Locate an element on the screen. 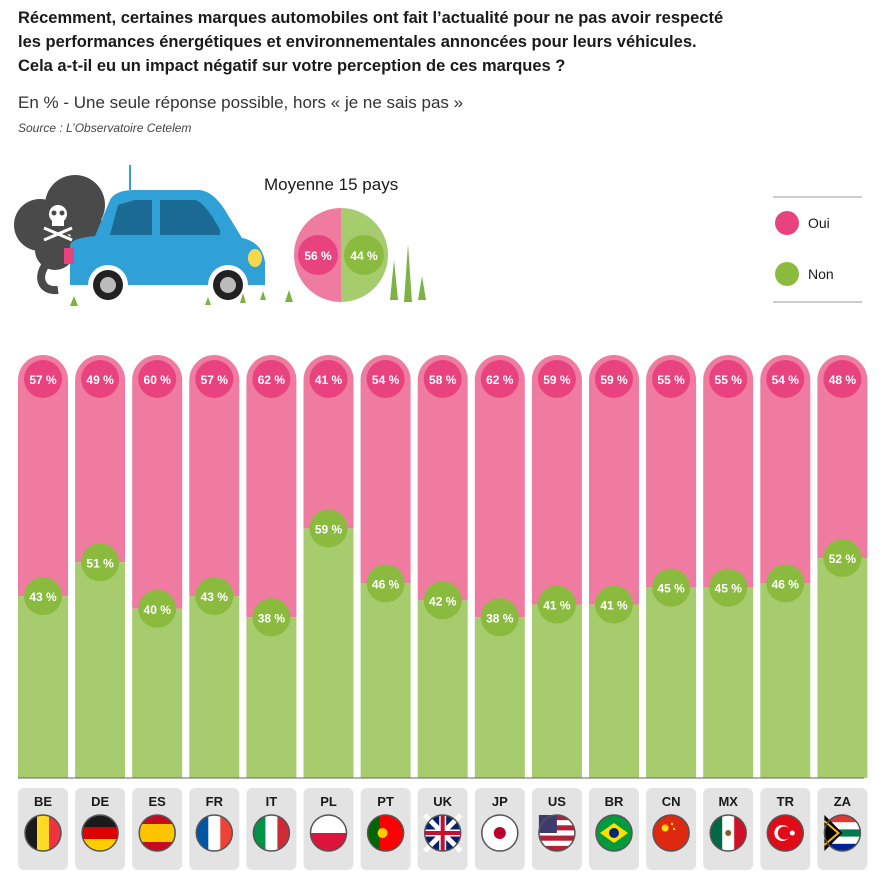 Image resolution: width=880 pixels, height=878 pixels. oui-value-label: 59 % is located at coordinates (557, 380).